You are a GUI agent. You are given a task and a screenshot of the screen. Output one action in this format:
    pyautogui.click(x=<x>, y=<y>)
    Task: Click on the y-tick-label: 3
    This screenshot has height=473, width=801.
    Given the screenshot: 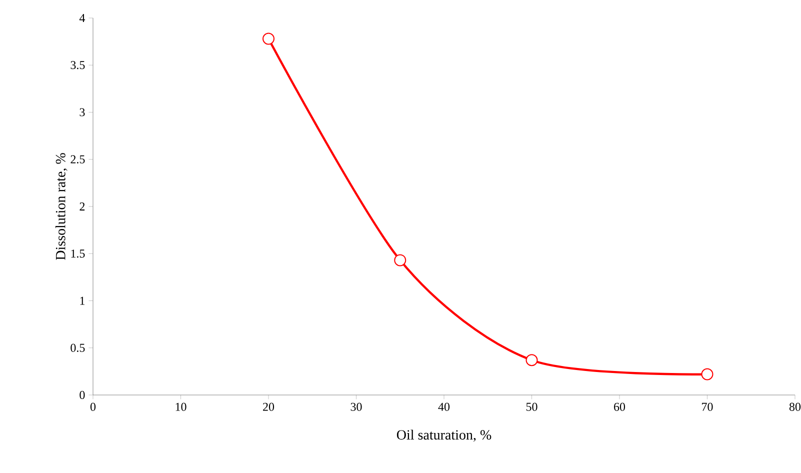 What is the action you would take?
    pyautogui.click(x=82, y=112)
    